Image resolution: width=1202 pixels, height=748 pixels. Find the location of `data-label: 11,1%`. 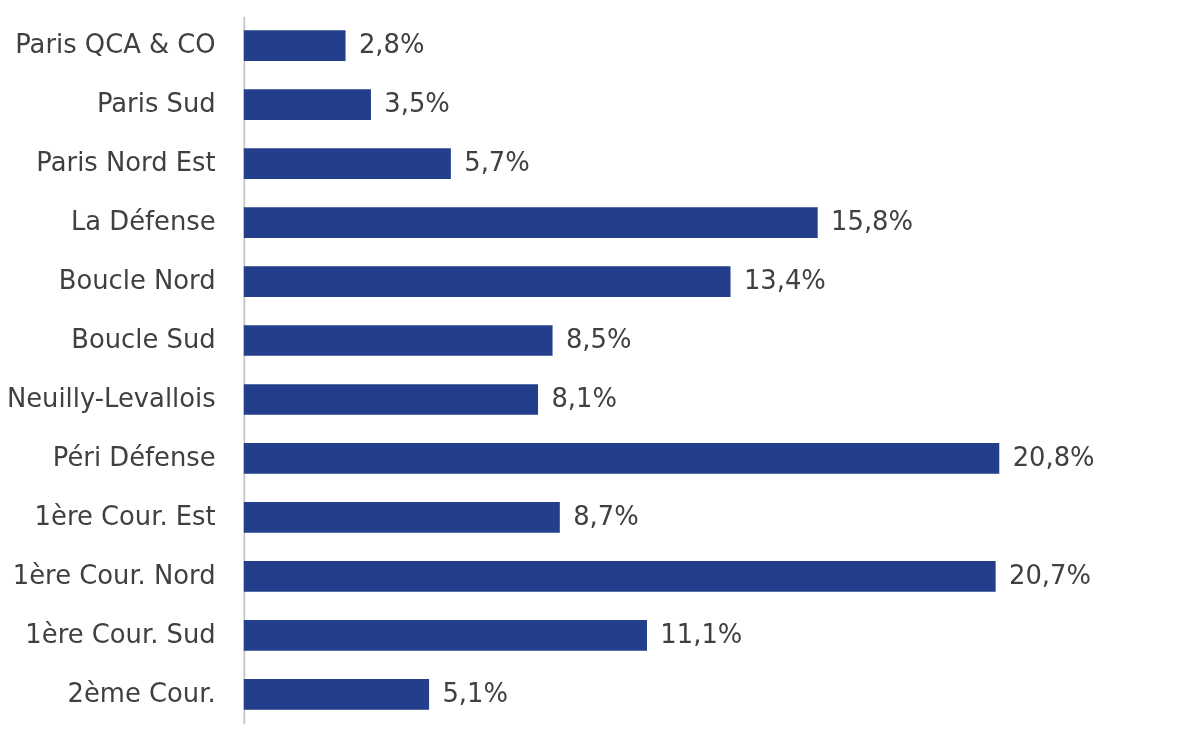

data-label: 11,1% is located at coordinates (701, 634).